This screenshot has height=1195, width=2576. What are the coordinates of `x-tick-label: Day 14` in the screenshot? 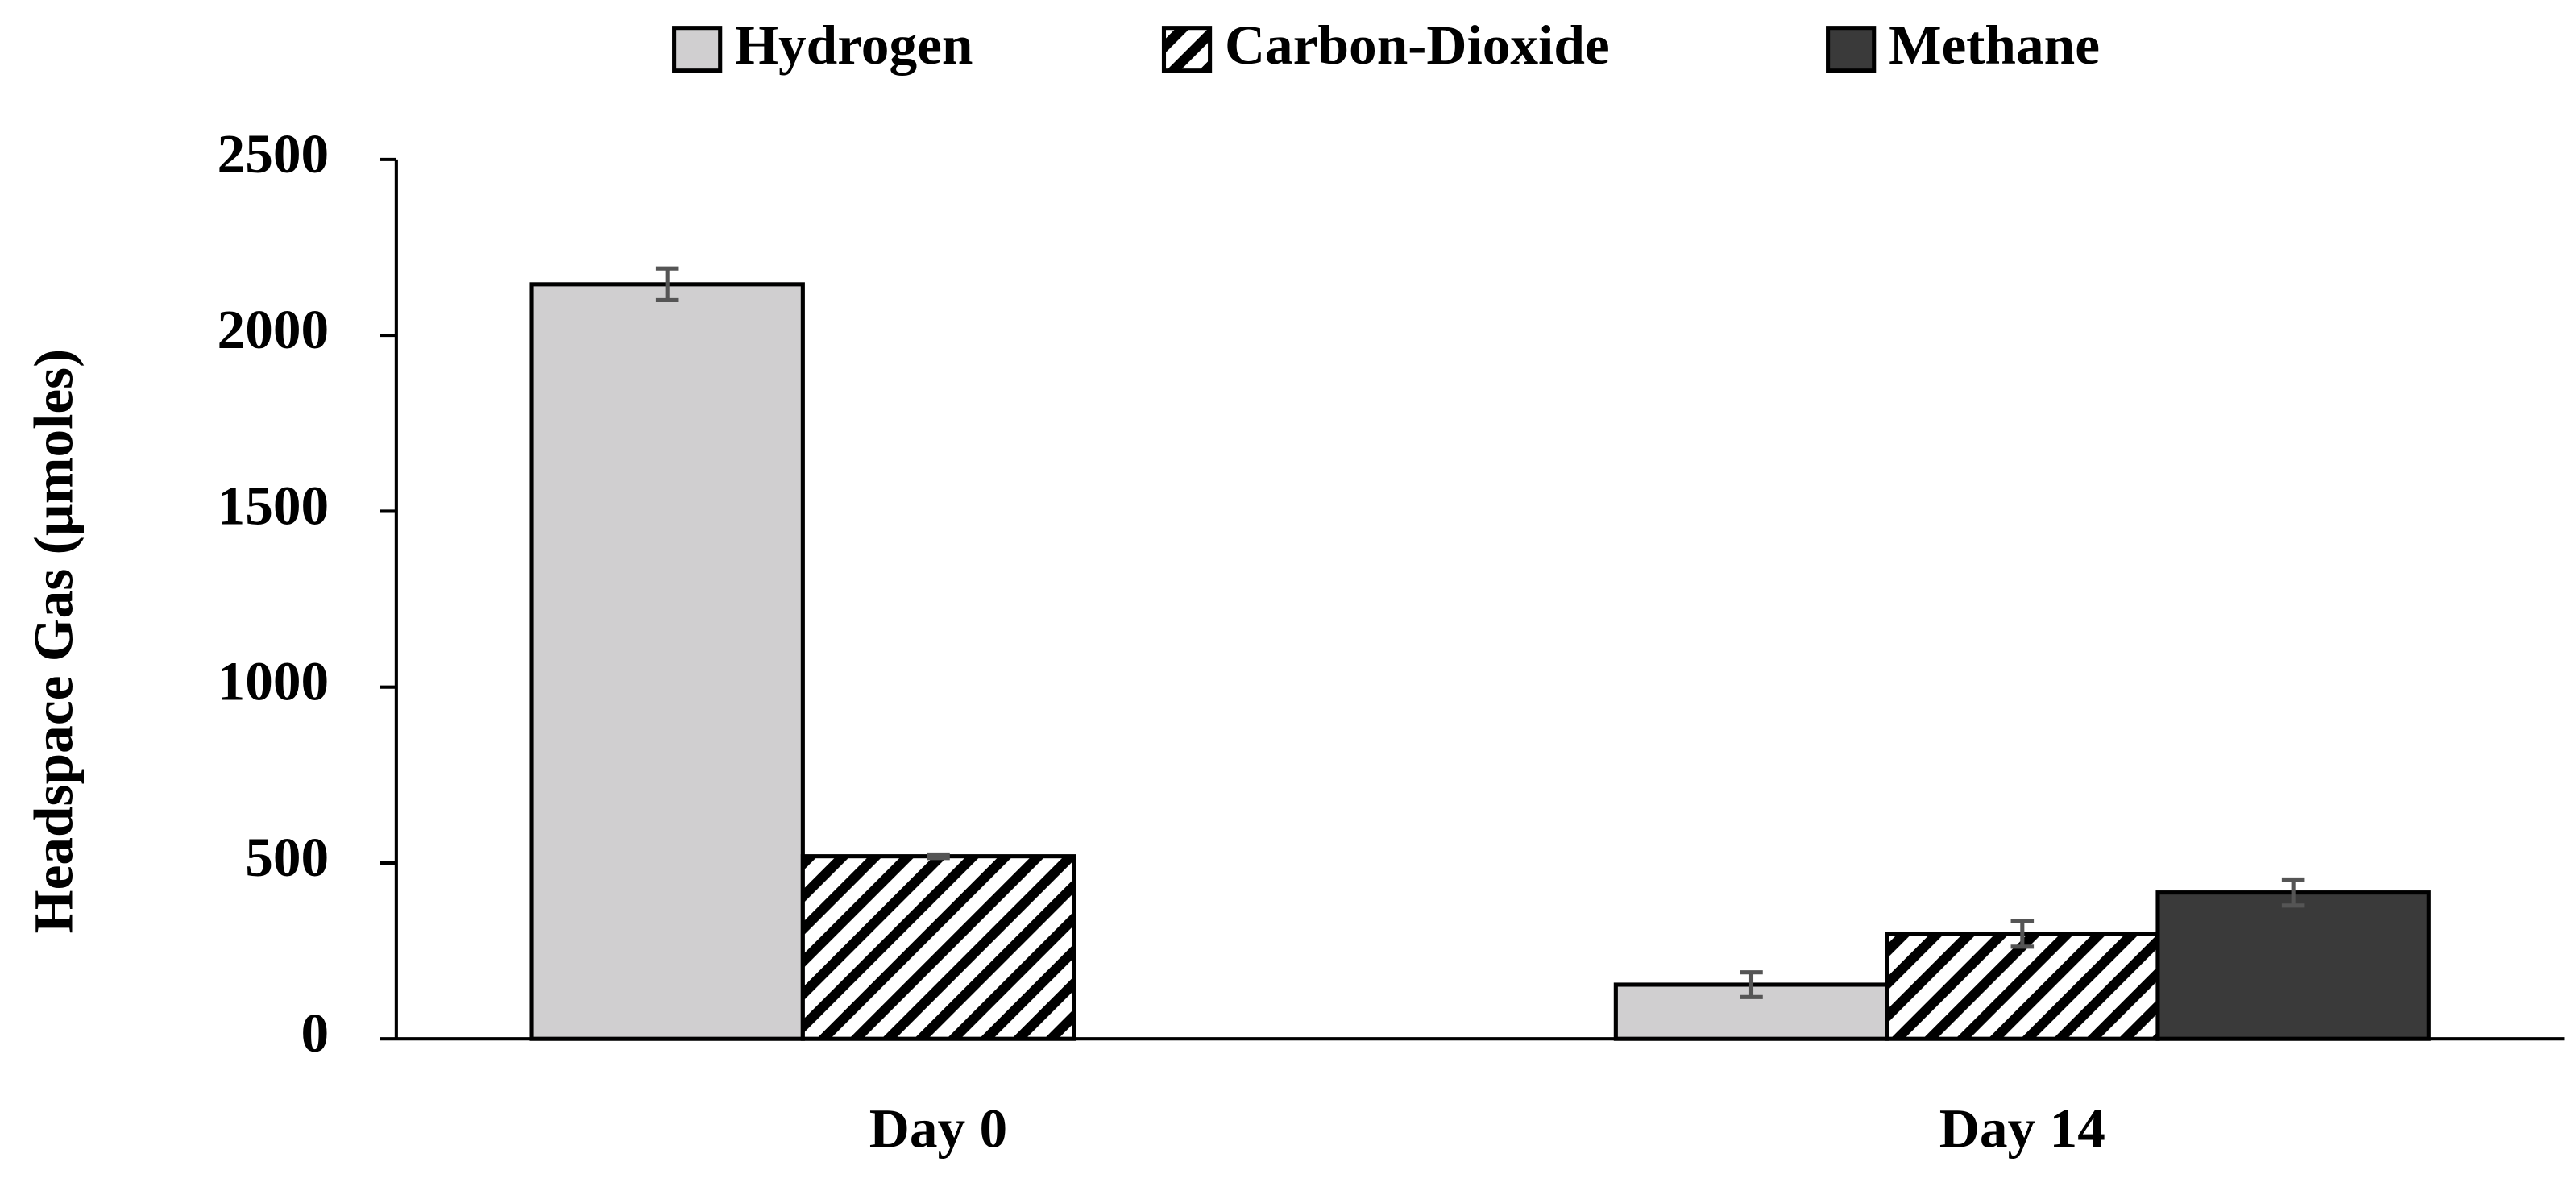 It's located at (2022, 1128).